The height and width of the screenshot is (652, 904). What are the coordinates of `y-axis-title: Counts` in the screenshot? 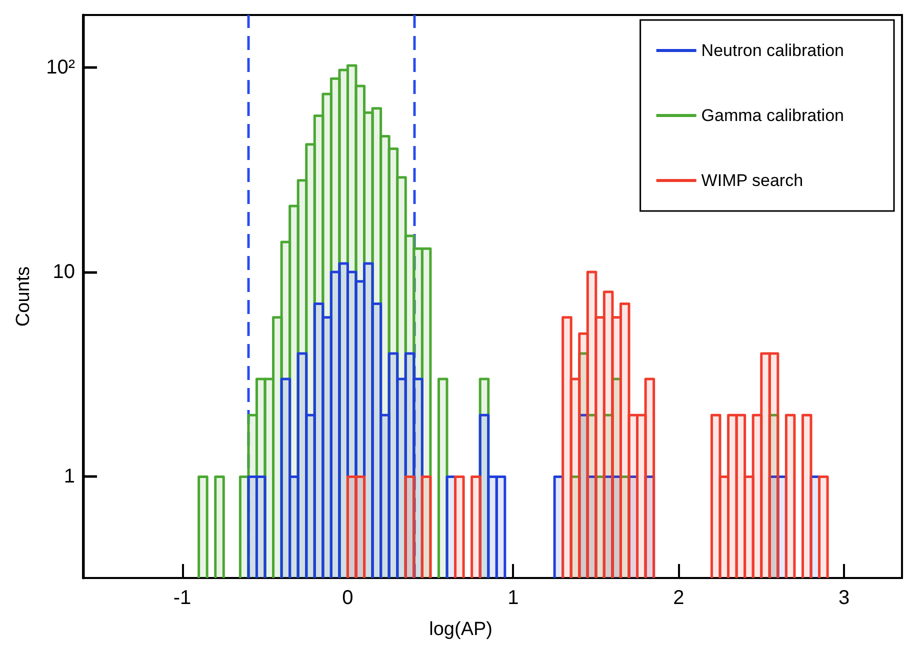 It's located at (23, 296).